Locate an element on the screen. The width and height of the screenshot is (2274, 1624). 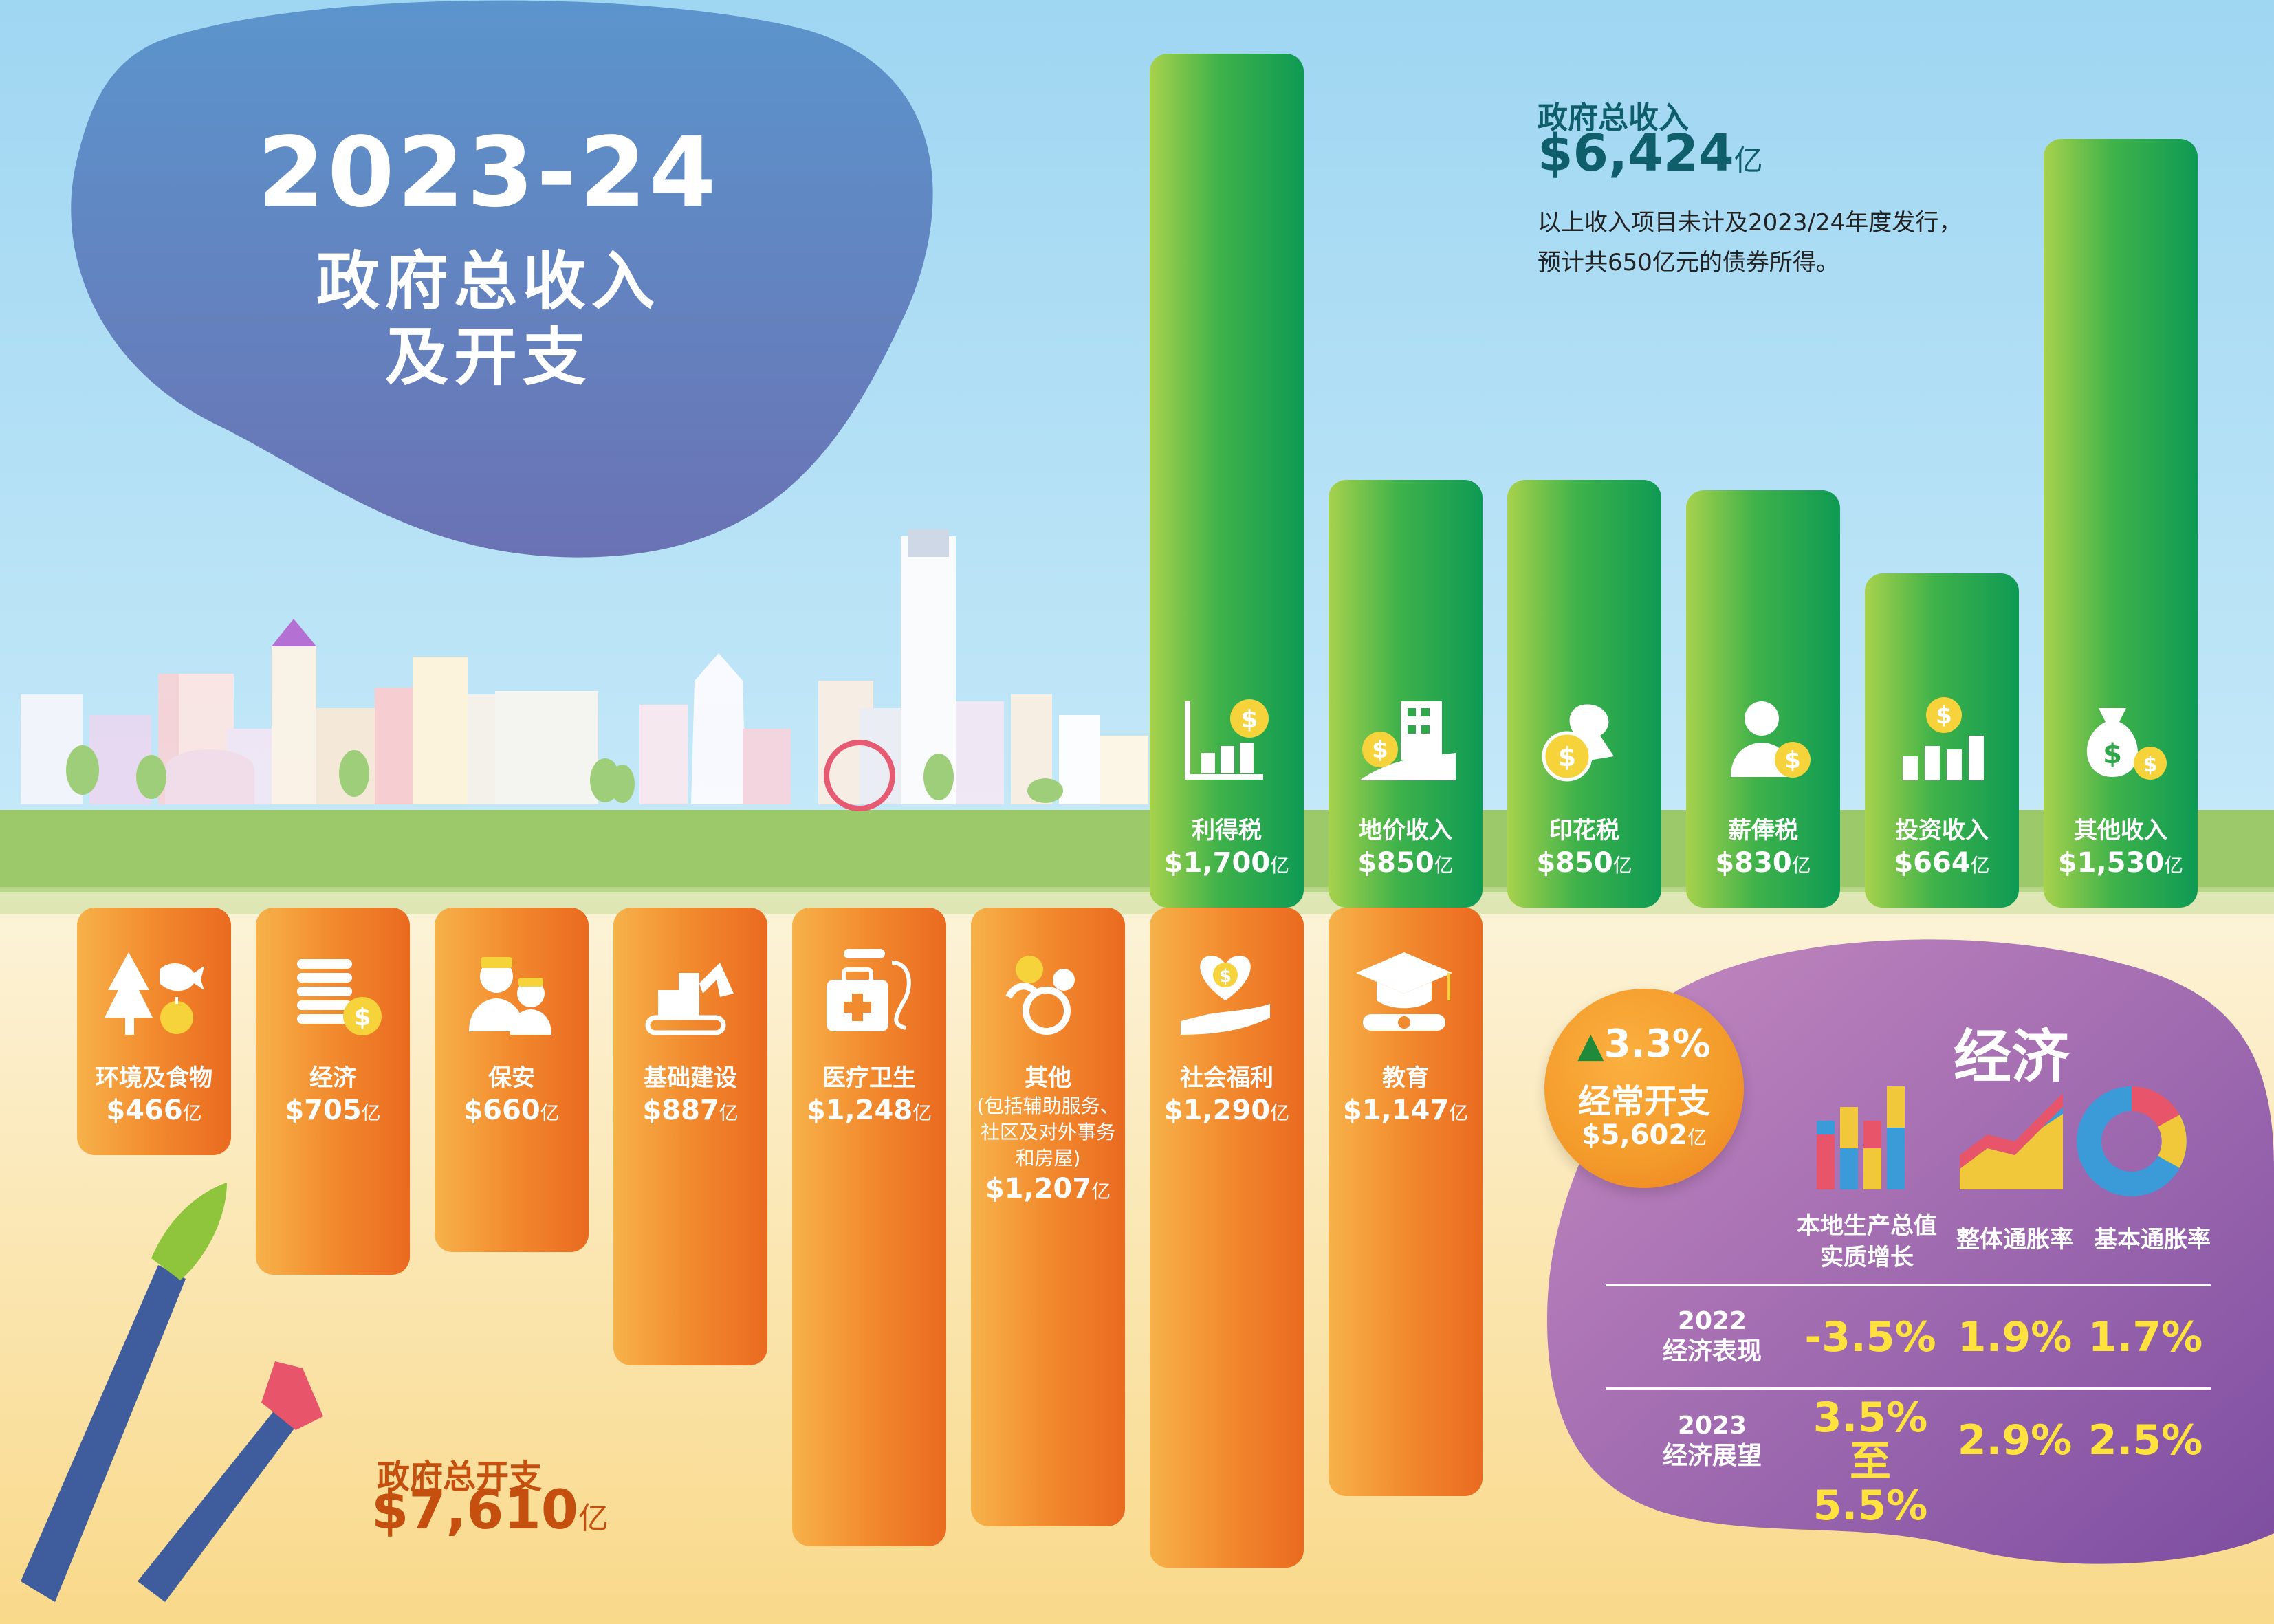
revenue-bar-label: 薪俸税 $830亿 is located at coordinates (1763, 849).